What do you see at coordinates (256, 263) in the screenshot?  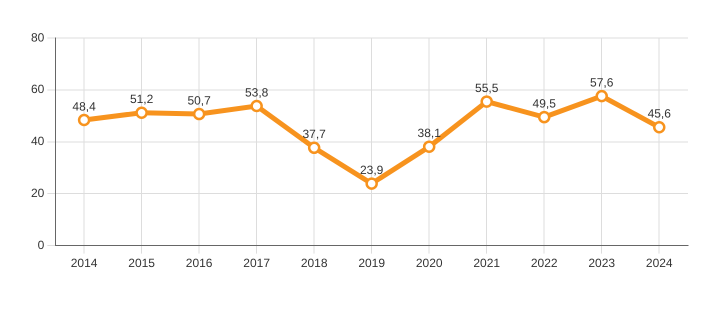 I see `x-tick-label: 2017` at bounding box center [256, 263].